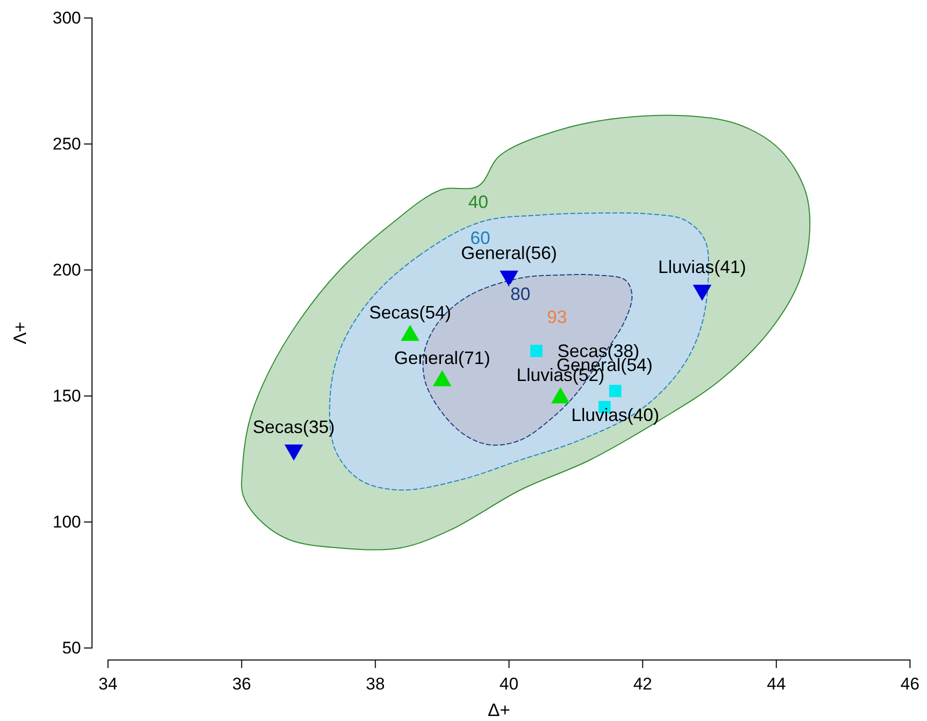 The height and width of the screenshot is (721, 927). I want to click on x-tick-label: 36, so click(242, 684).